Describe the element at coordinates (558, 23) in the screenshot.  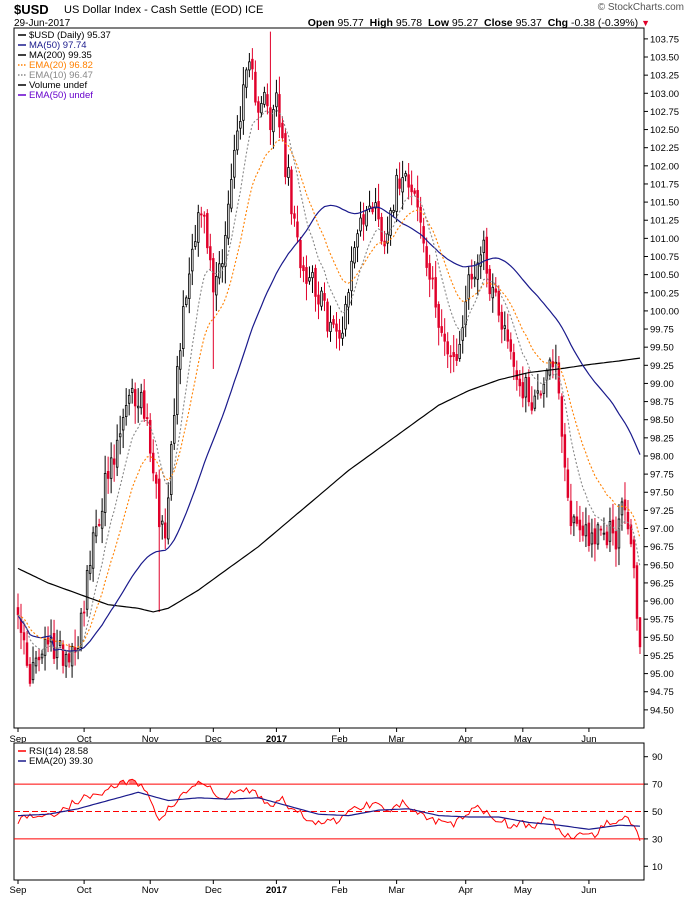
I see `change-label: Chg` at that location.